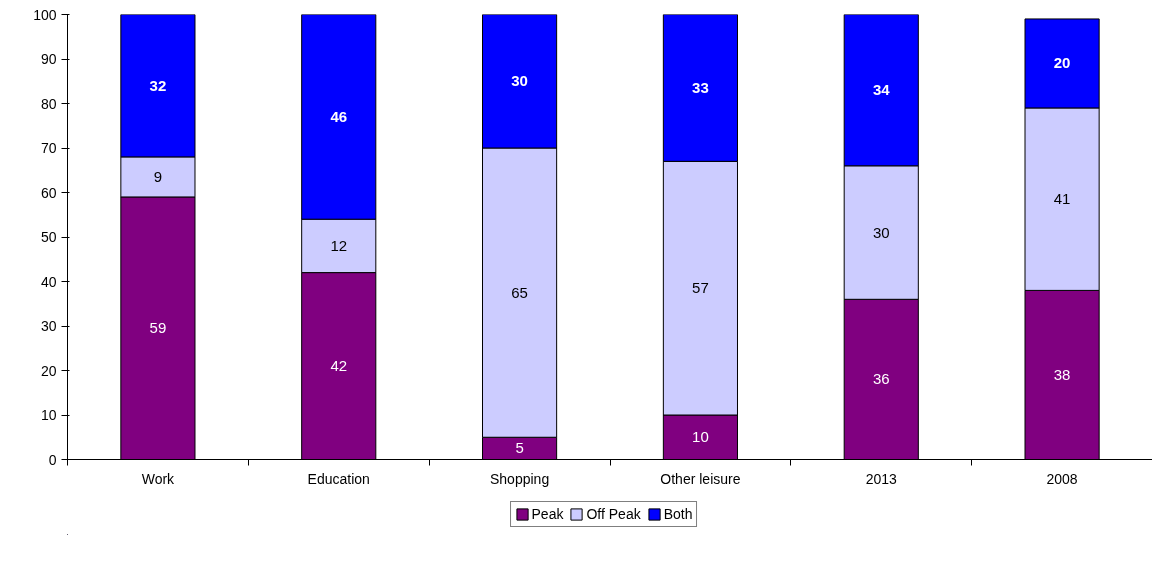 The width and height of the screenshot is (1163, 586). Describe the element at coordinates (519, 448) in the screenshot. I see `data-label: 5` at that location.